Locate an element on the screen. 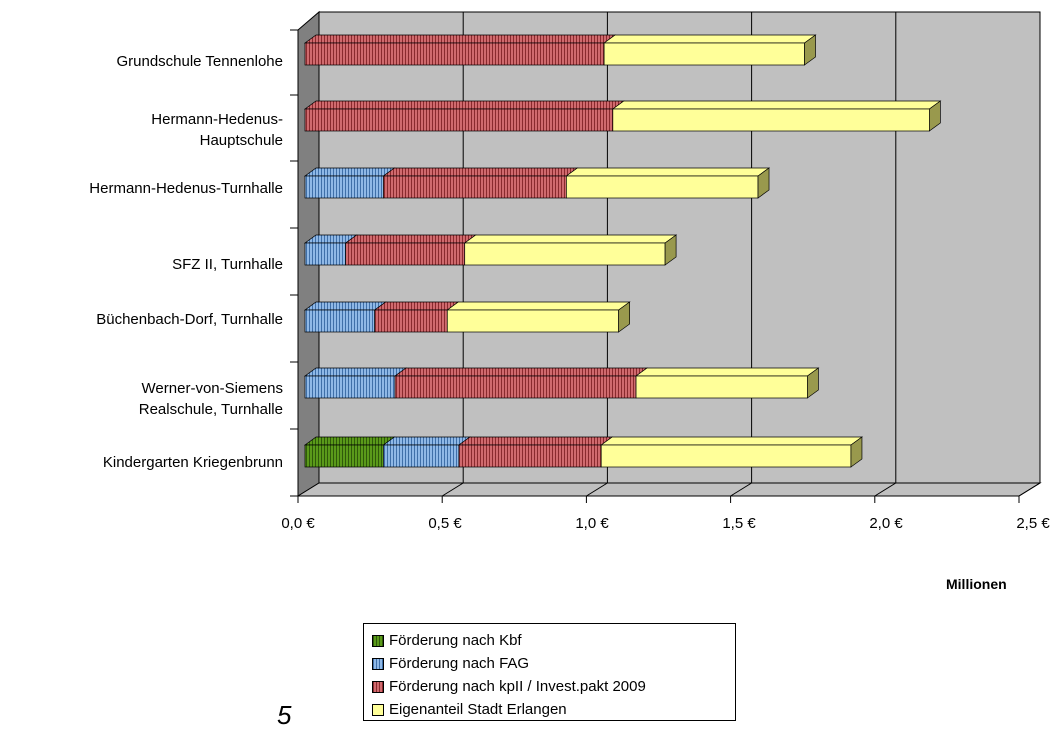 This screenshot has height=731, width=1061. legend-swatch-kpii is located at coordinates (378, 686).